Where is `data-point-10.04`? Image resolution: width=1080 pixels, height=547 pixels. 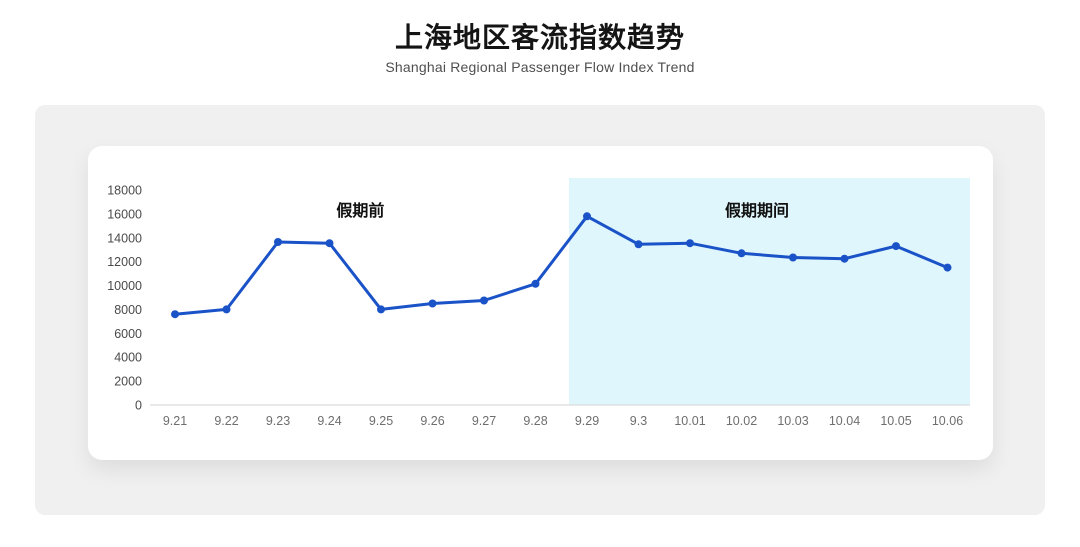
data-point-10.04 is located at coordinates (844, 258).